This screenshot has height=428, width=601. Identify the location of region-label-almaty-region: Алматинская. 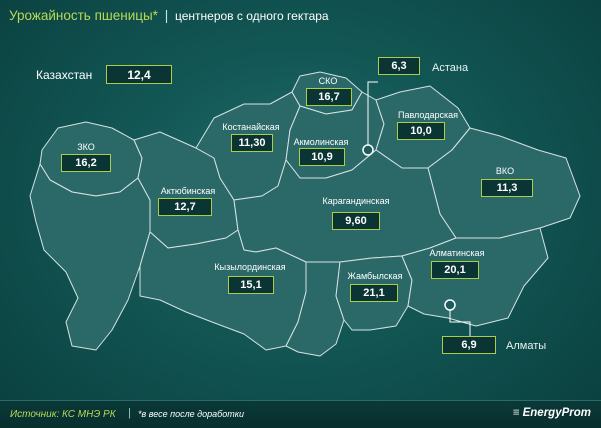
(457, 253).